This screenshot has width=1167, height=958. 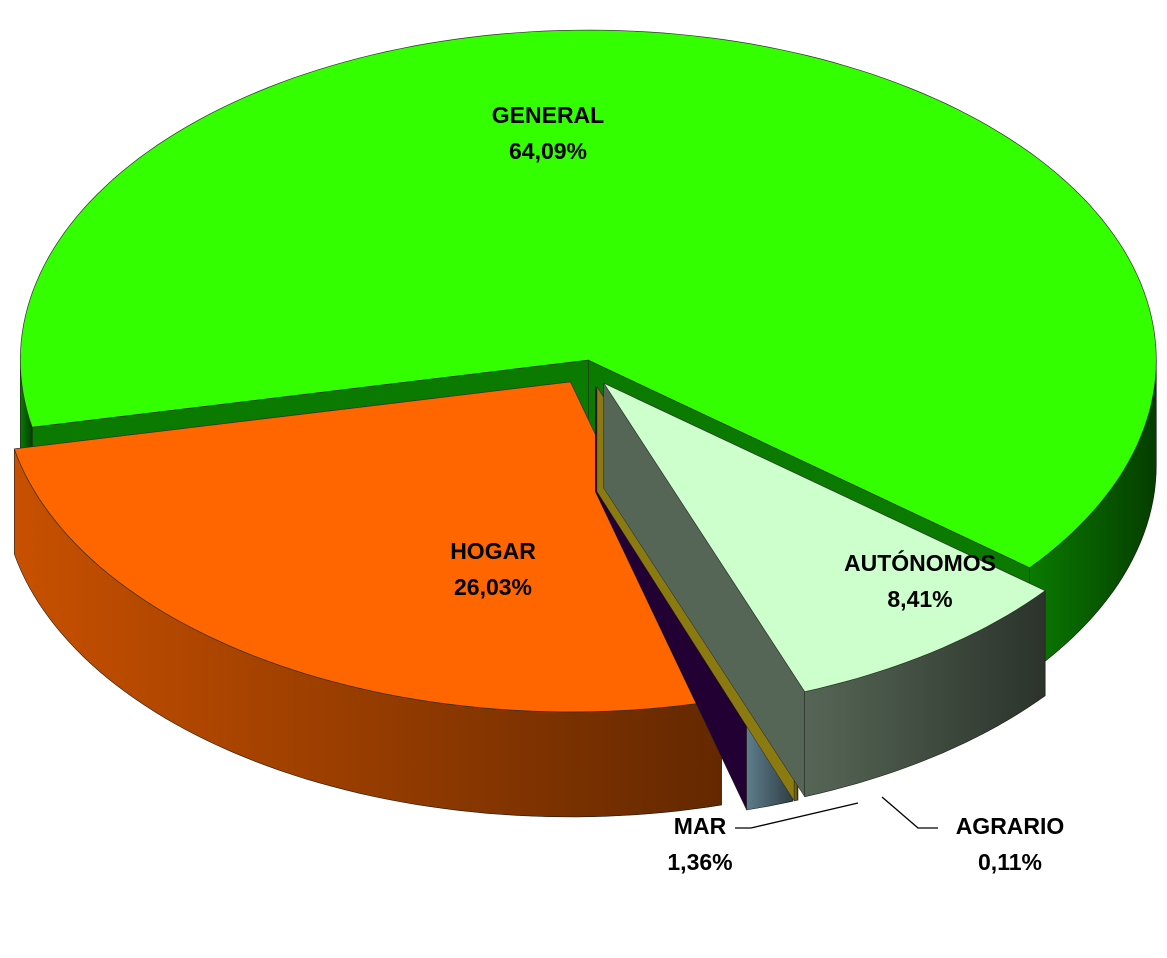 What do you see at coordinates (920, 562) in the screenshot?
I see `slice-label: AUTÓNOMOS` at bounding box center [920, 562].